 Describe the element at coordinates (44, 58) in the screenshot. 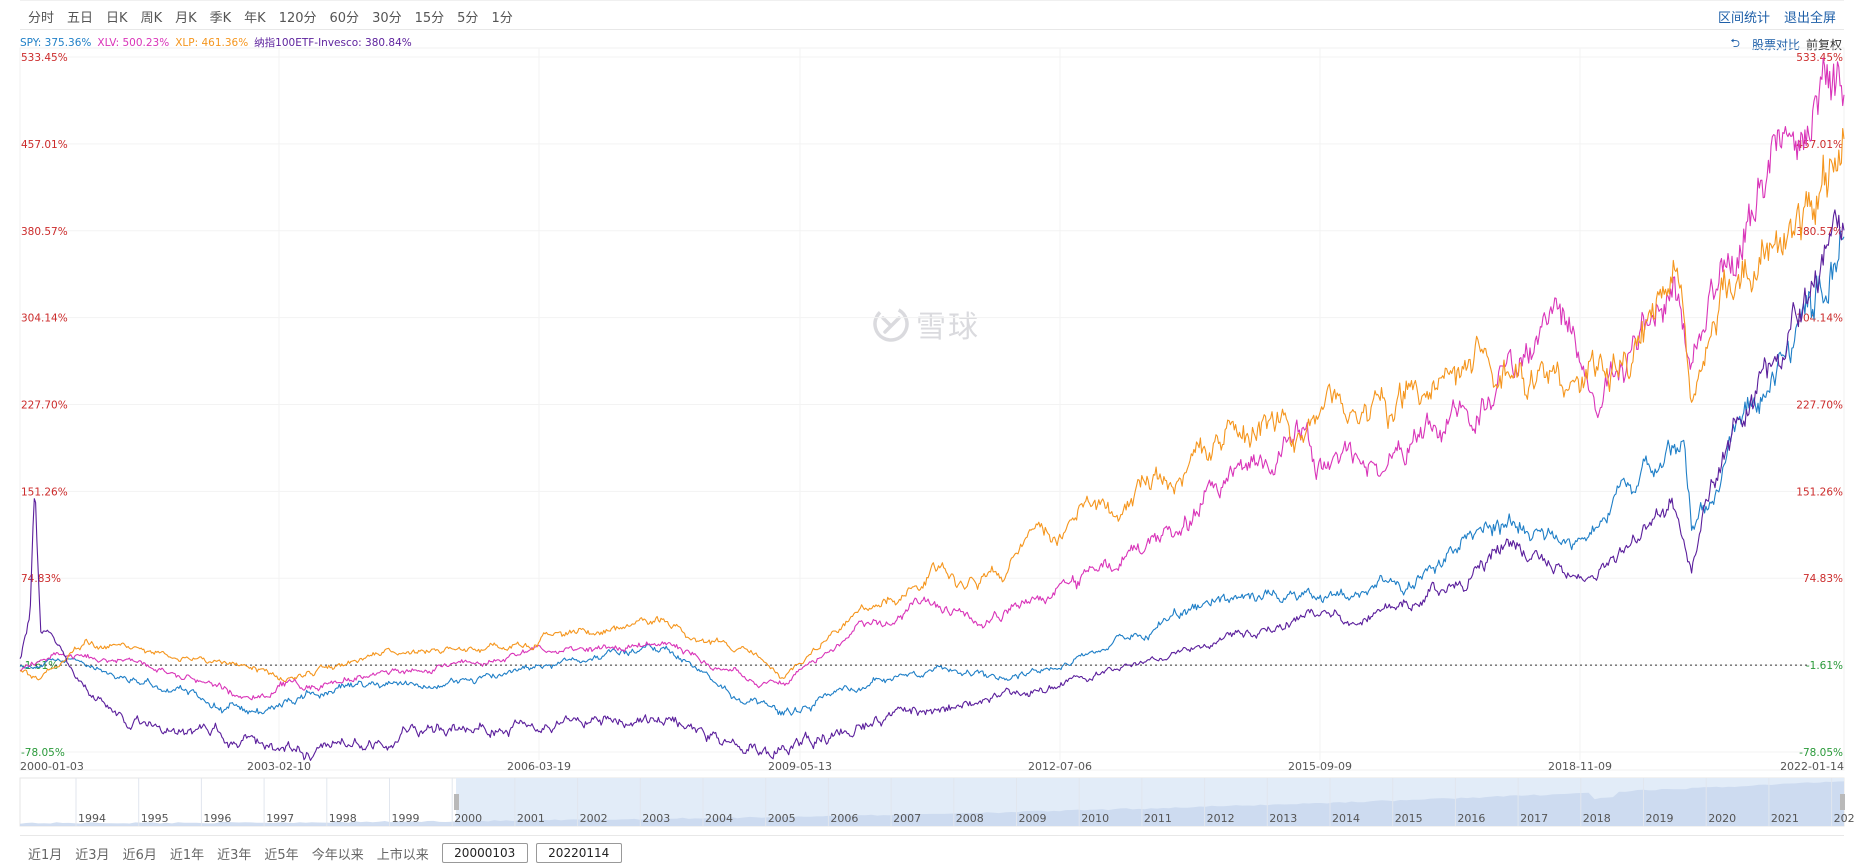

I see `y-tick-label-left: 533.45%` at that location.